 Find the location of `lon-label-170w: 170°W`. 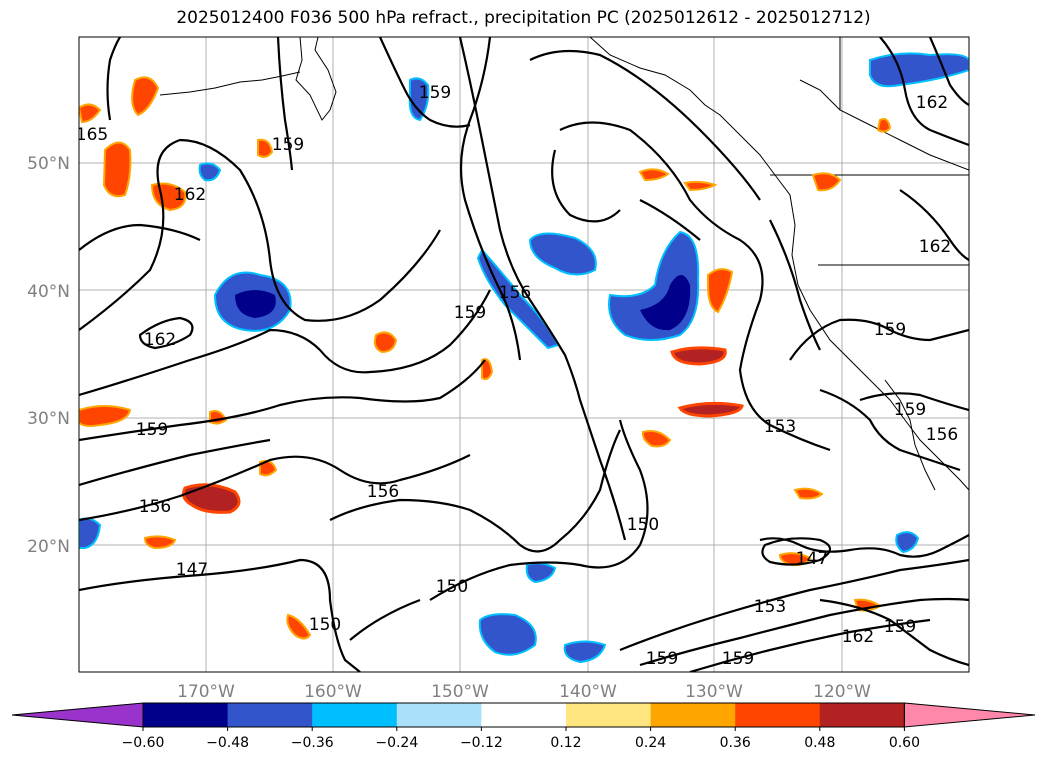

lon-label-170w: 170°W is located at coordinates (206, 692).